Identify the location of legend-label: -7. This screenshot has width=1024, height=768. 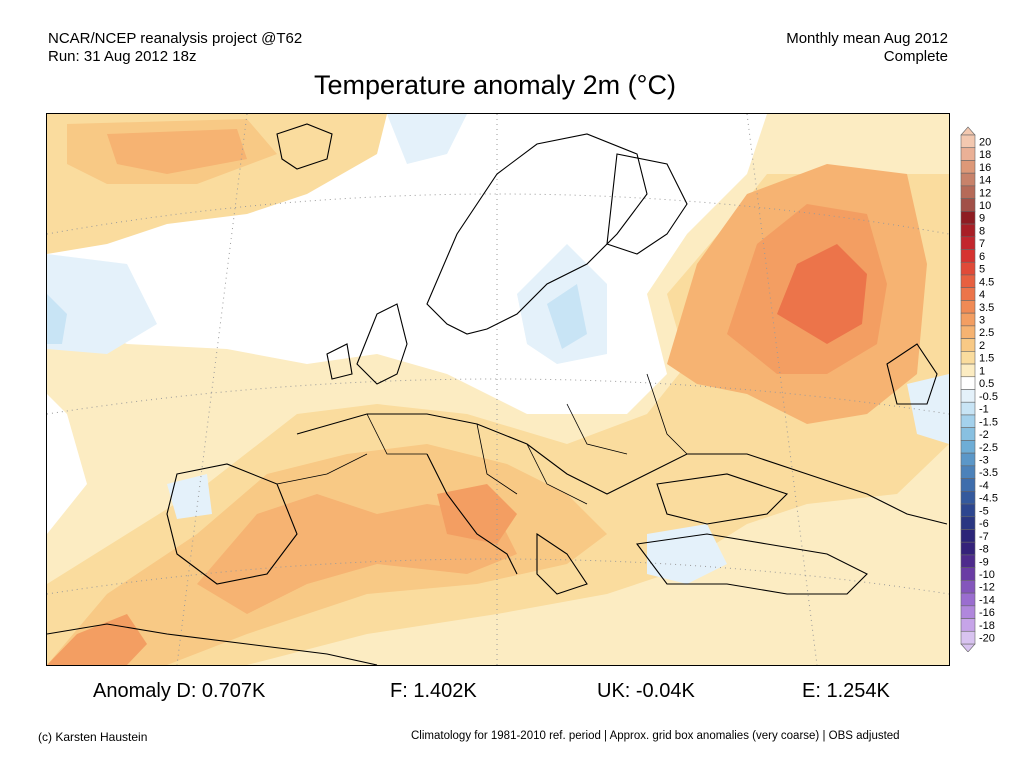
(984, 537).